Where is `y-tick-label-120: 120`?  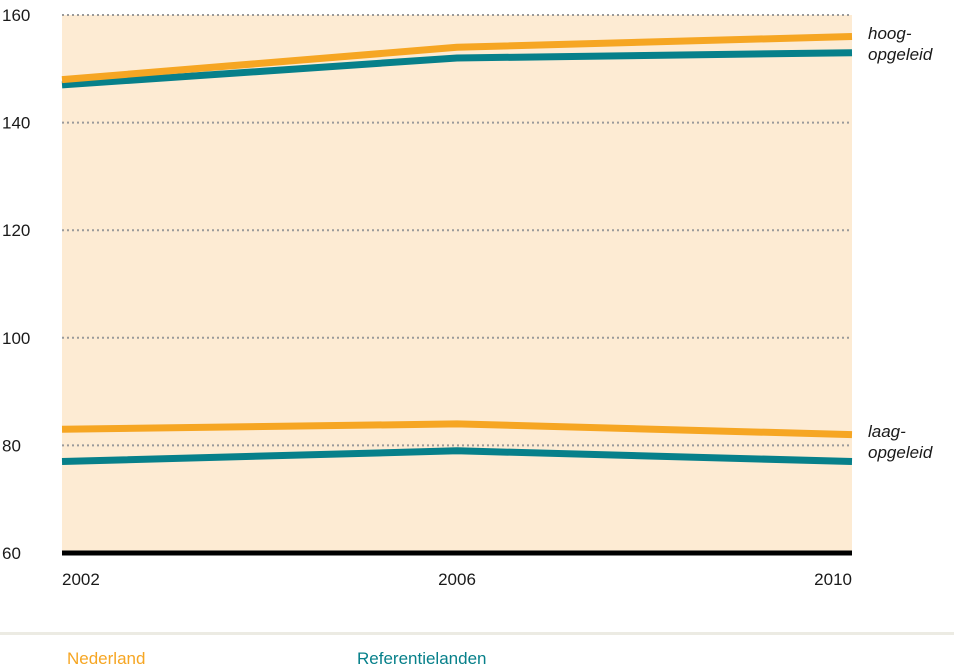
y-tick-label-120: 120 is located at coordinates (16, 230).